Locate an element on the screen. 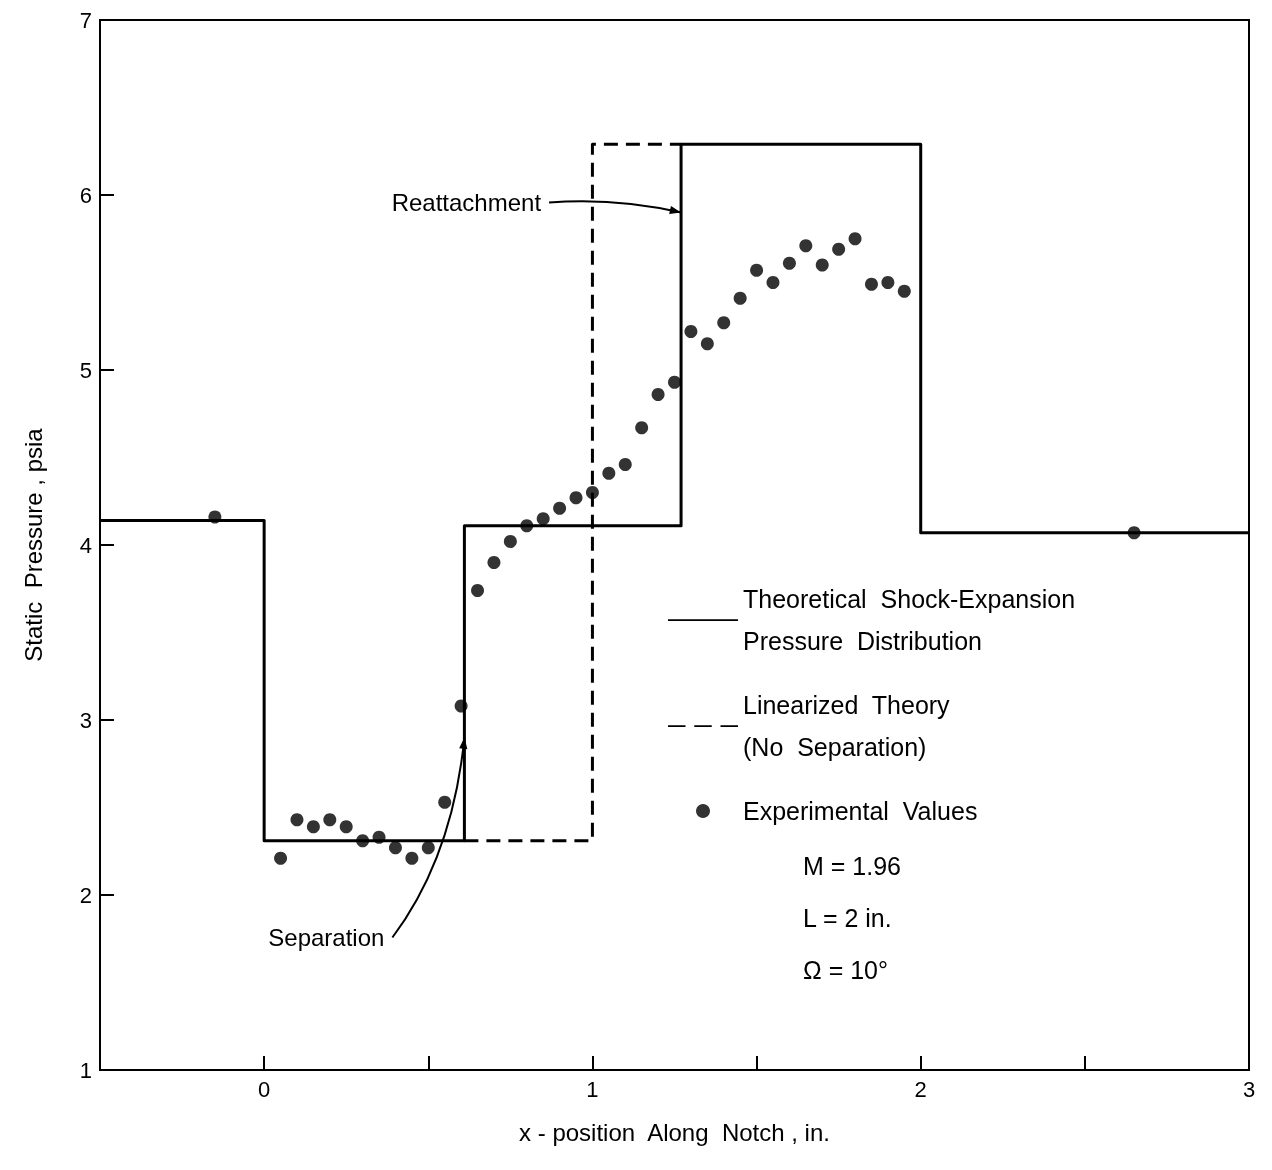  annotation: L = 2 in. is located at coordinates (847, 917).